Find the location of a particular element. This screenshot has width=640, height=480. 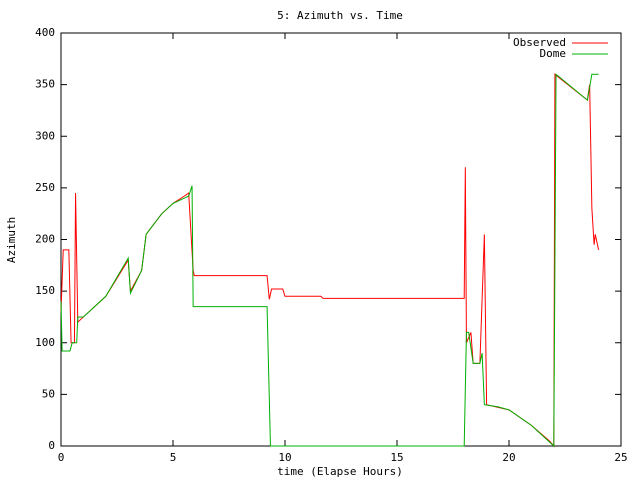

y-tick-label: 200 is located at coordinates (45, 239).